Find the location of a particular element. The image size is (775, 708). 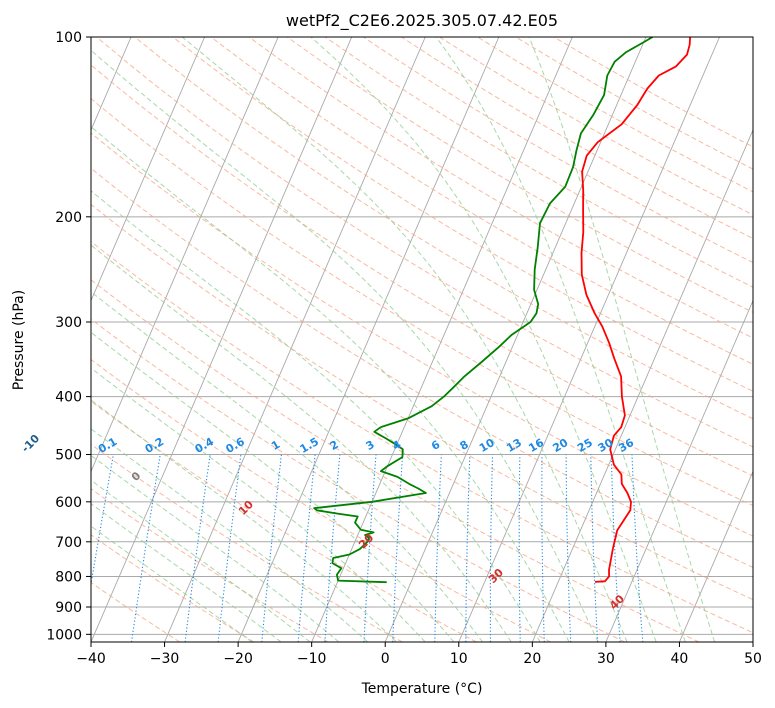

y-tick-label: 300 is located at coordinates (68, 323).